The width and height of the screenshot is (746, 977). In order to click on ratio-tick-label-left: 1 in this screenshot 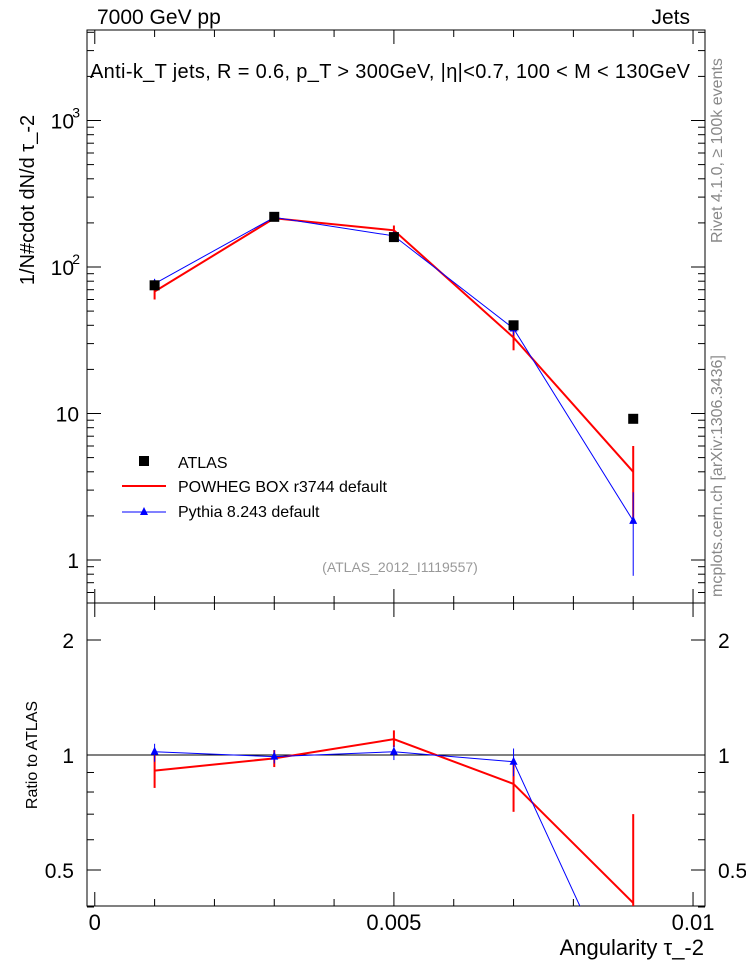, I will do `click(68, 756)`.